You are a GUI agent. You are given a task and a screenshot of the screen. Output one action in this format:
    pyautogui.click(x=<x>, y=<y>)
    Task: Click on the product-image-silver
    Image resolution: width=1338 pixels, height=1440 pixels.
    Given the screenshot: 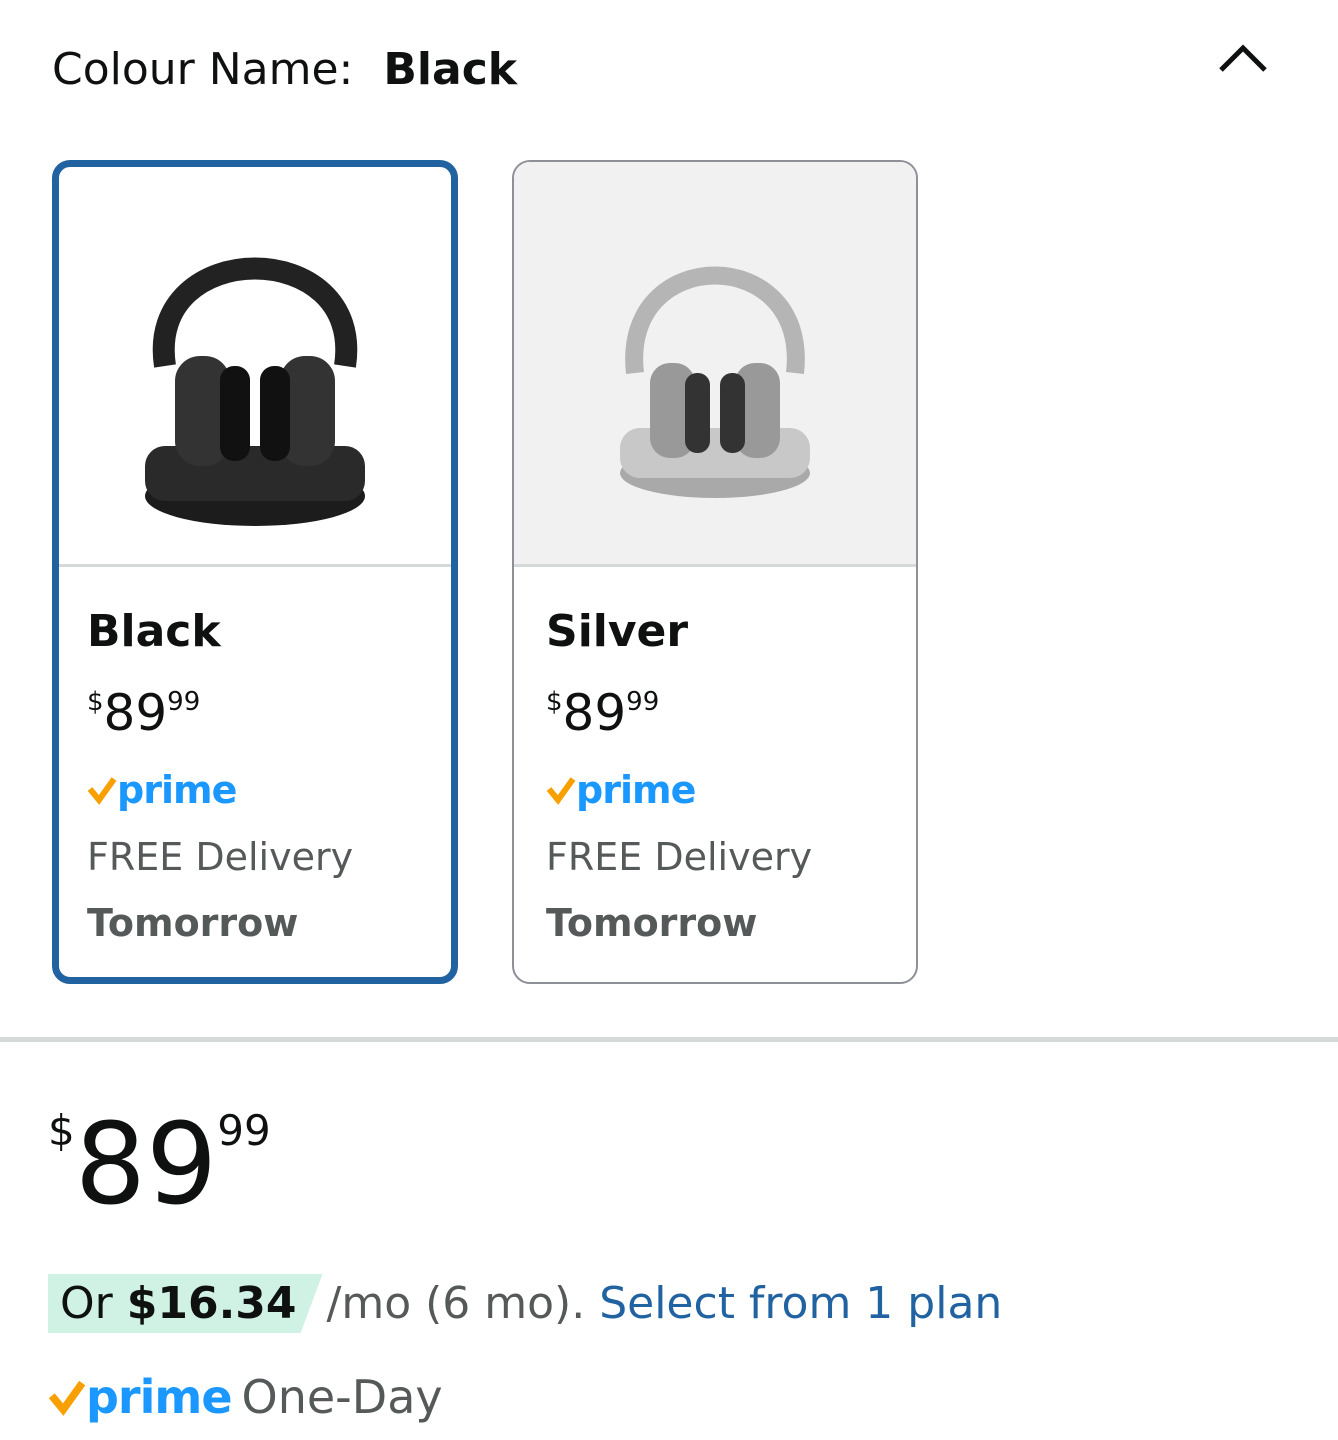 What is the action you would take?
    pyautogui.click(x=715, y=364)
    